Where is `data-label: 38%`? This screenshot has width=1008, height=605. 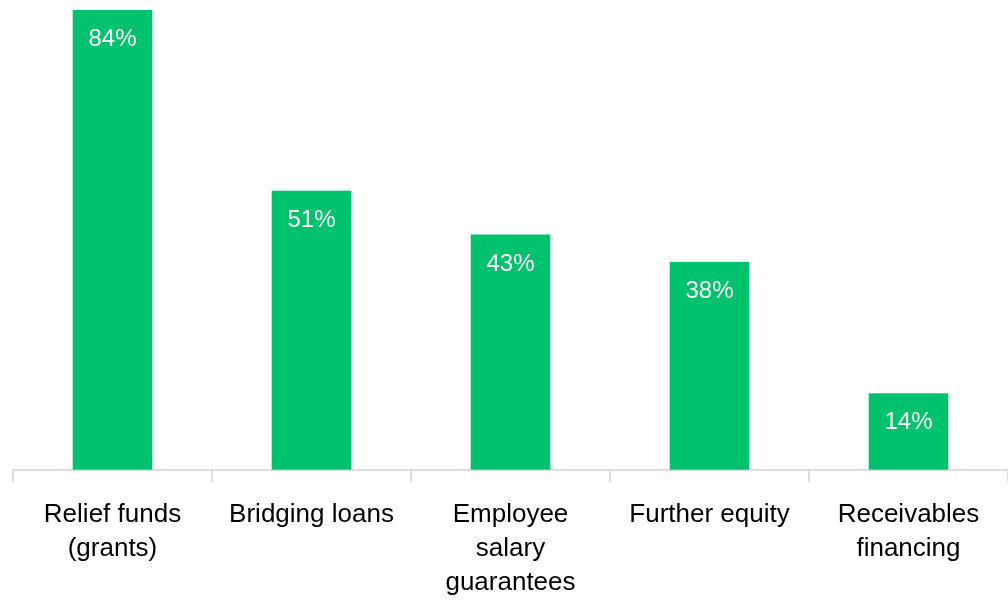 data-label: 38% is located at coordinates (709, 289).